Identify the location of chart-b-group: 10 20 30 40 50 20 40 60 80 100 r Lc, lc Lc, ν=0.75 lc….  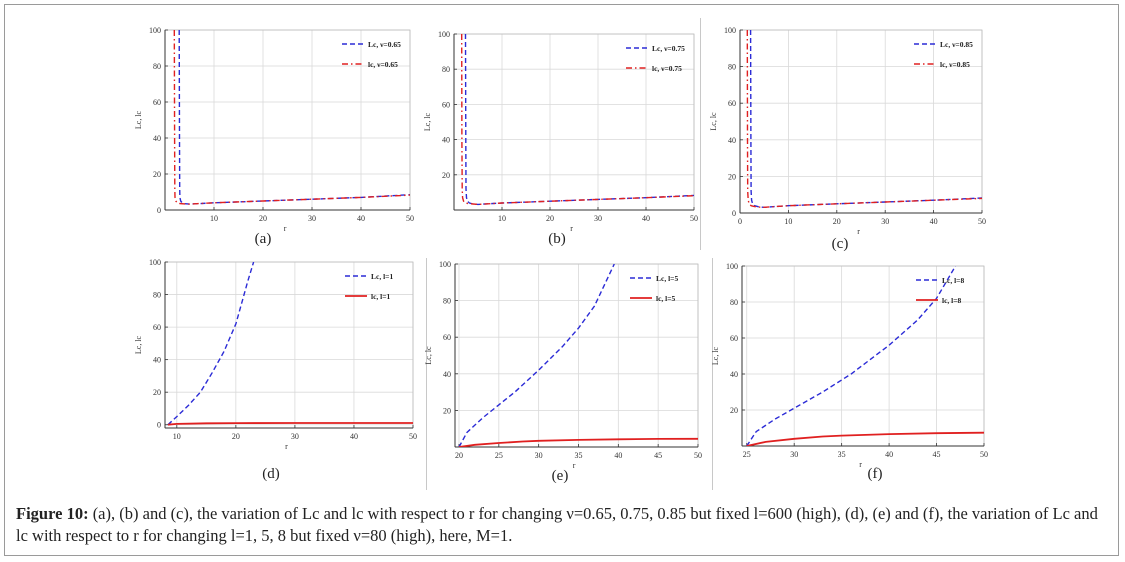
(560, 138).